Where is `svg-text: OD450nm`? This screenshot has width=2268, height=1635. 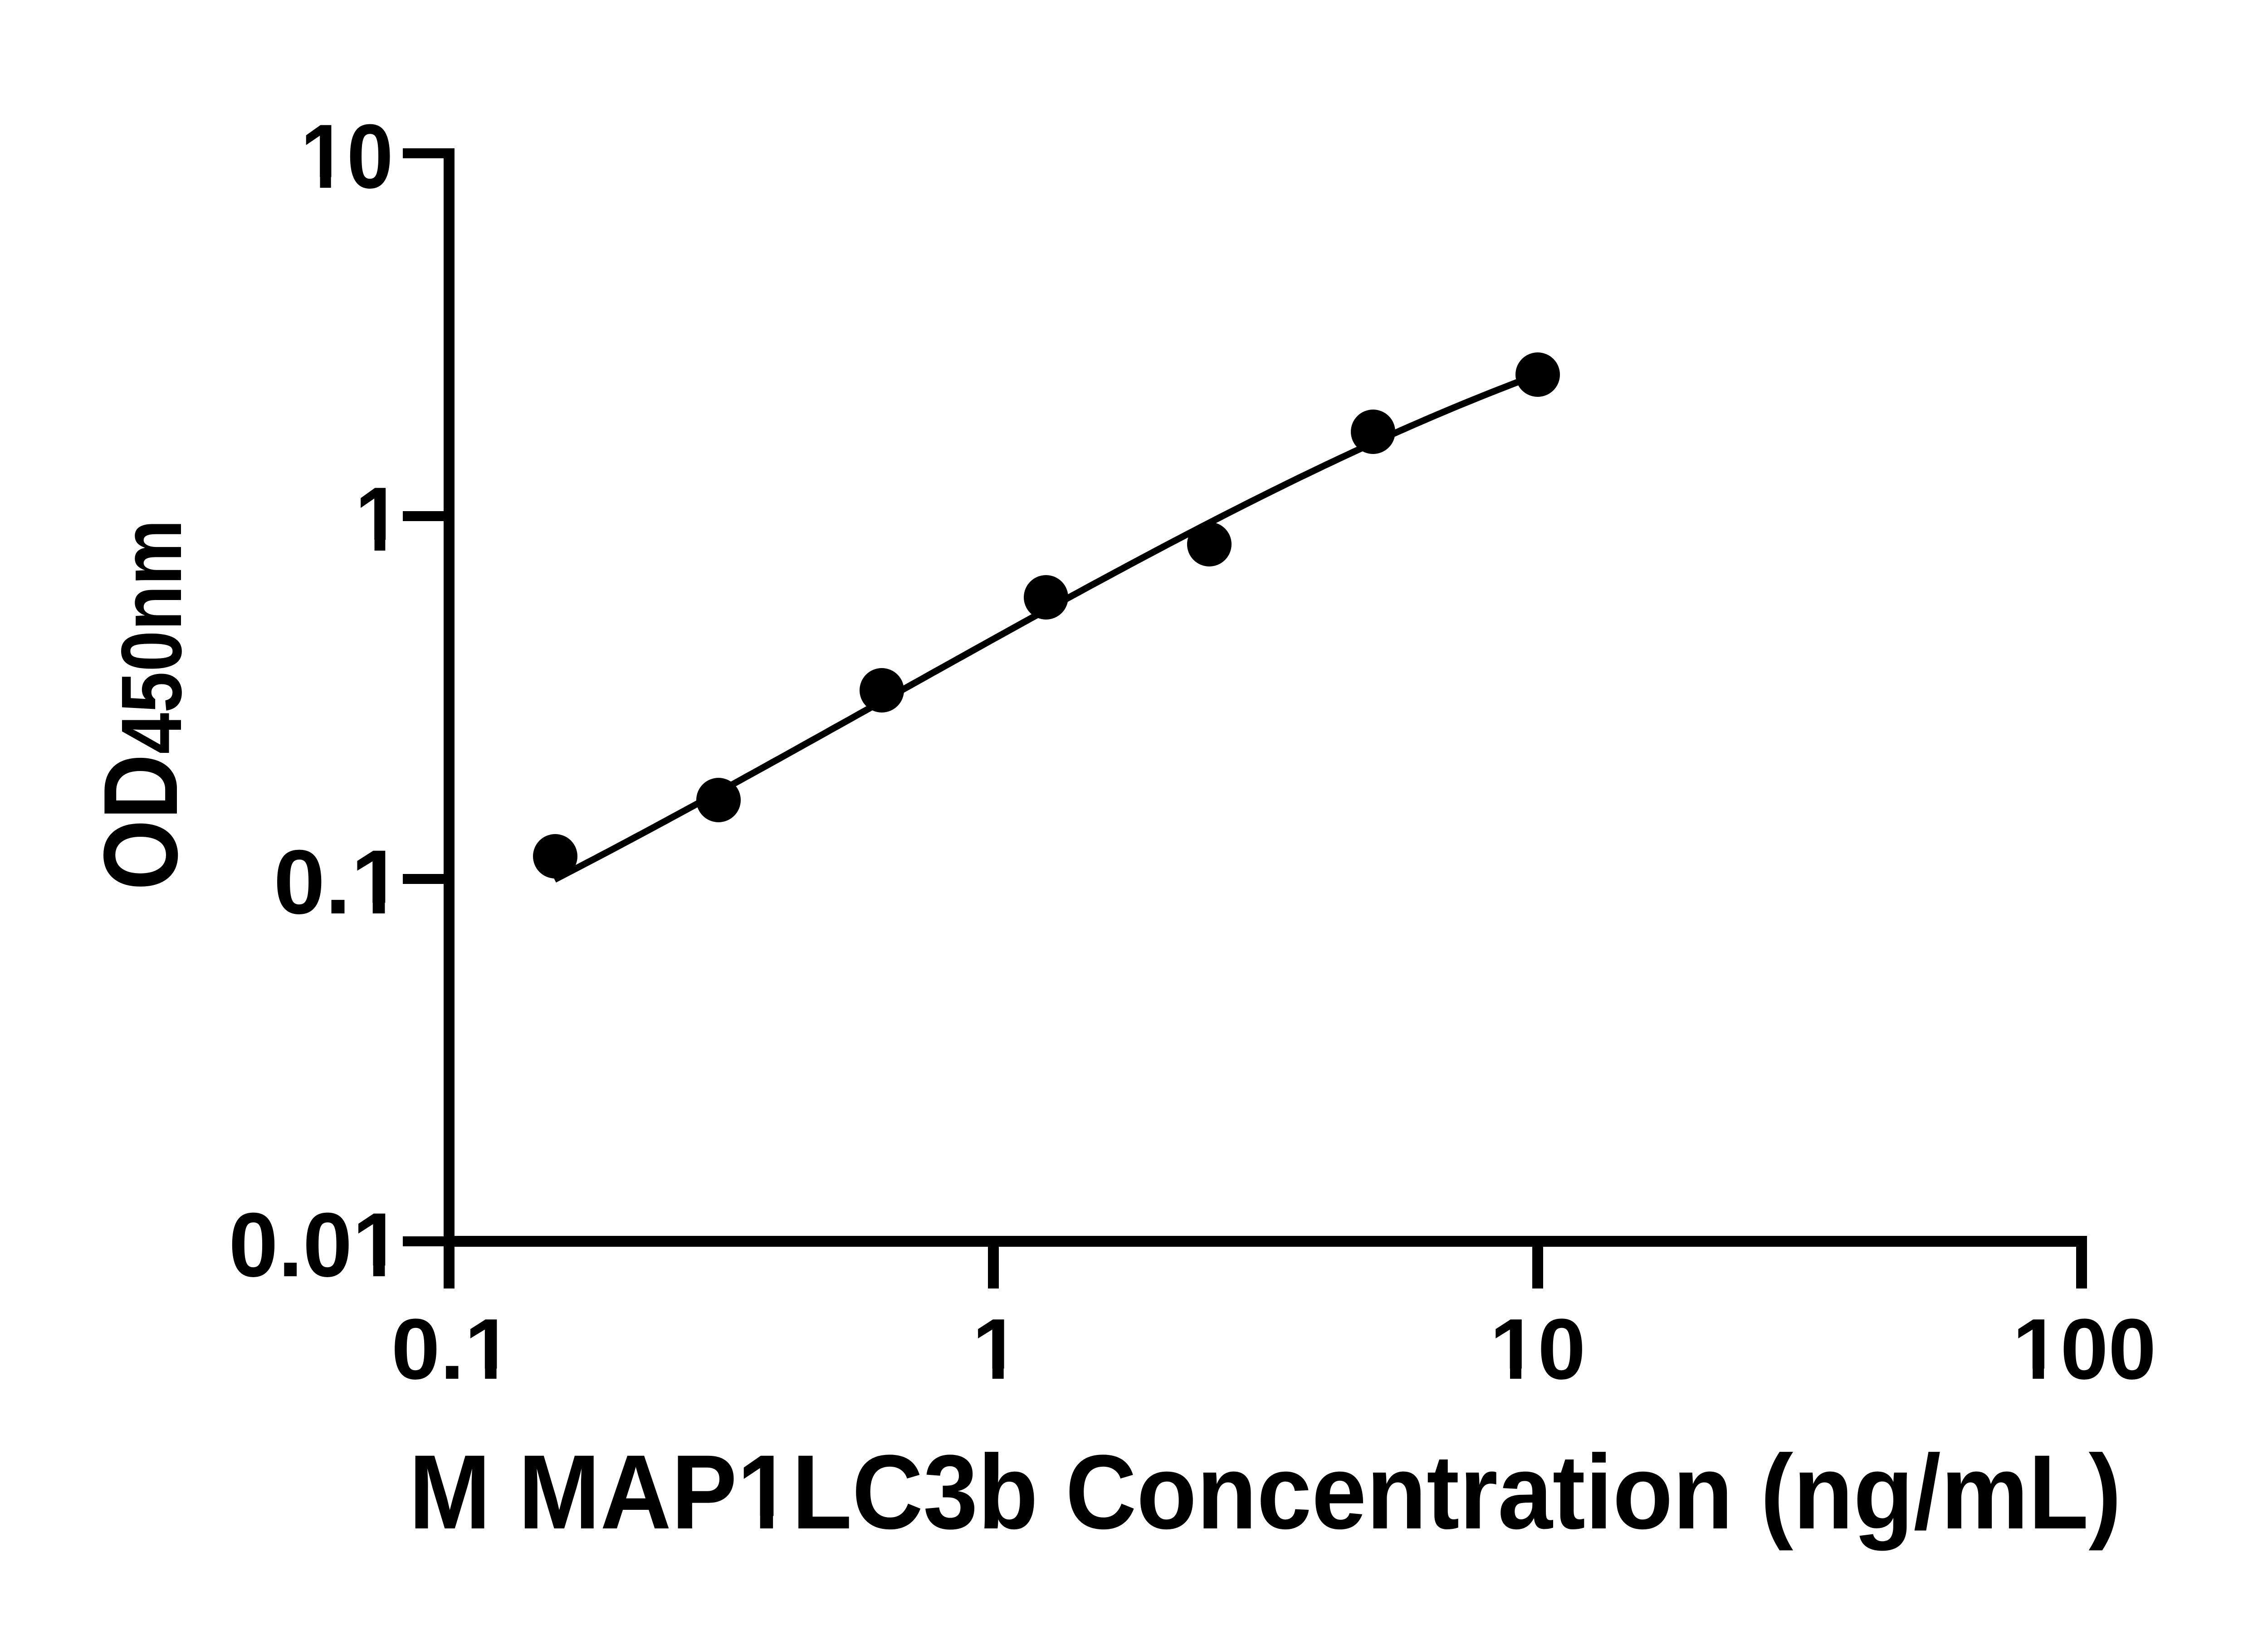 svg-text: OD450nm is located at coordinates (140, 704).